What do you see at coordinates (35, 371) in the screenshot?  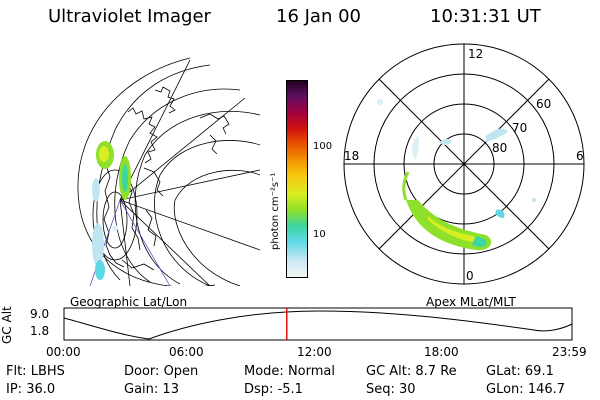 I see `info-flt: Flt: LBHS` at bounding box center [35, 371].